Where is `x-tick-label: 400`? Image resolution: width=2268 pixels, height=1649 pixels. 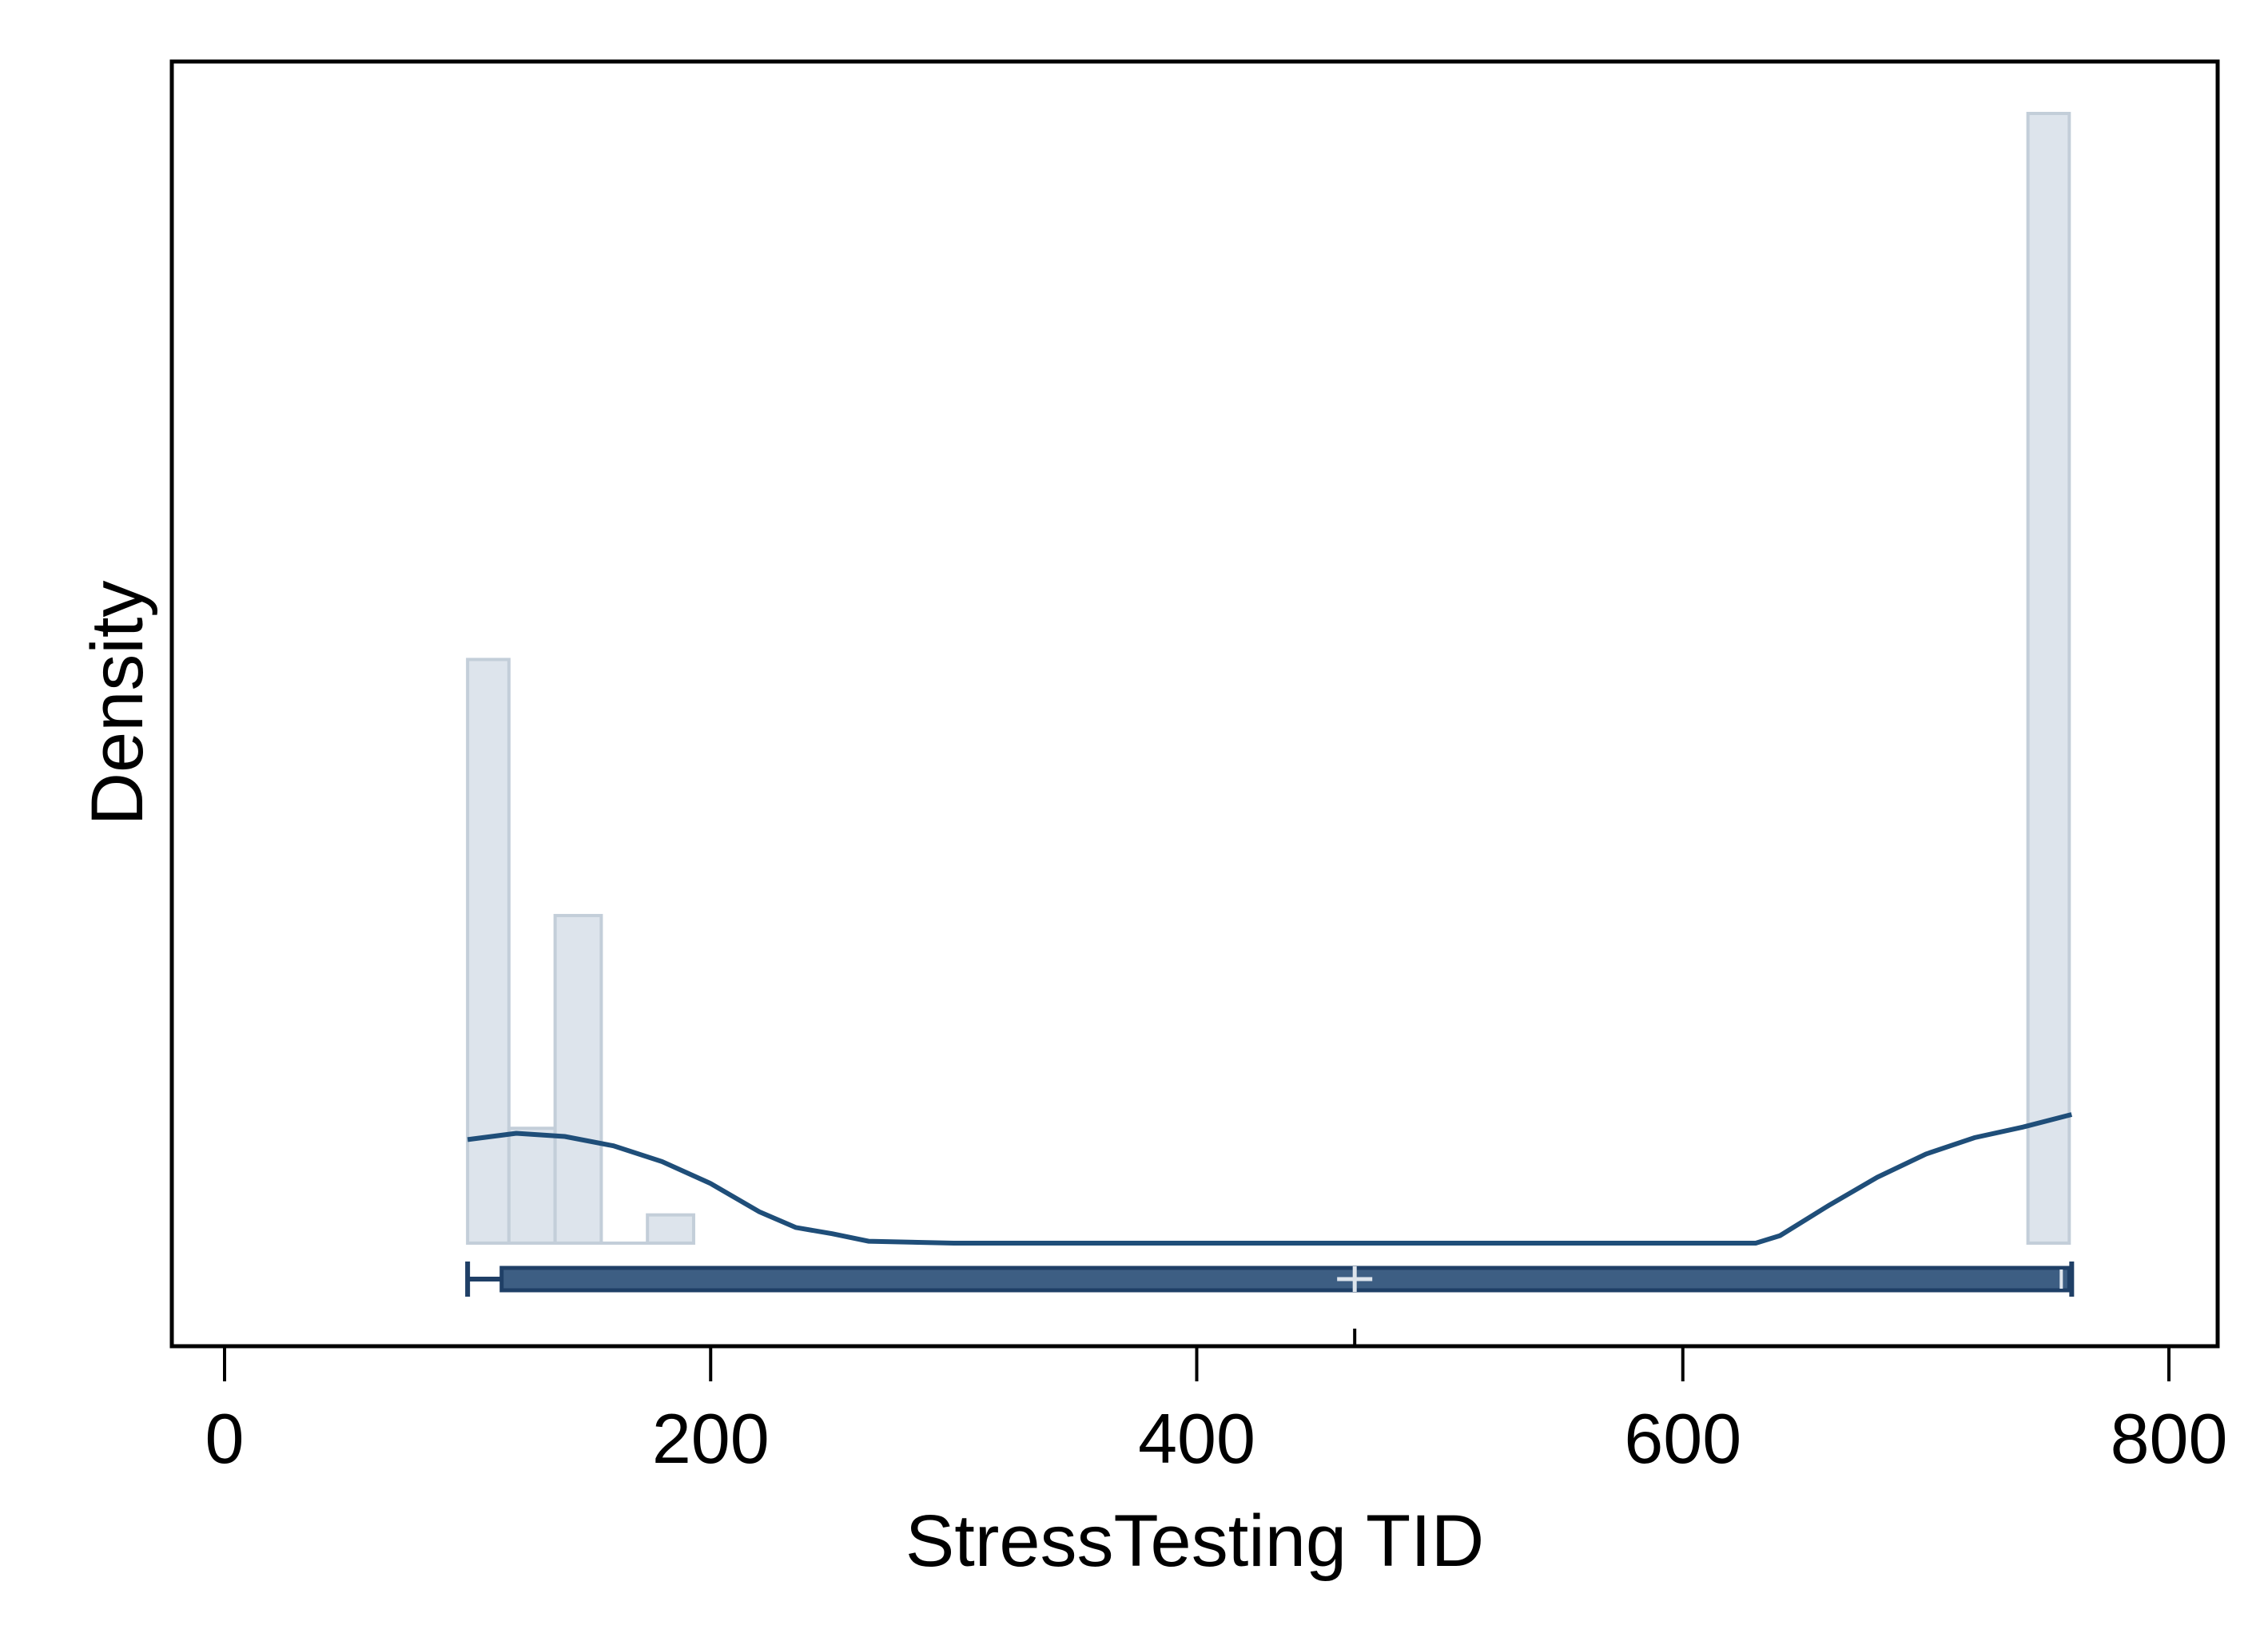 x-tick-label: 400 is located at coordinates (1196, 1438).